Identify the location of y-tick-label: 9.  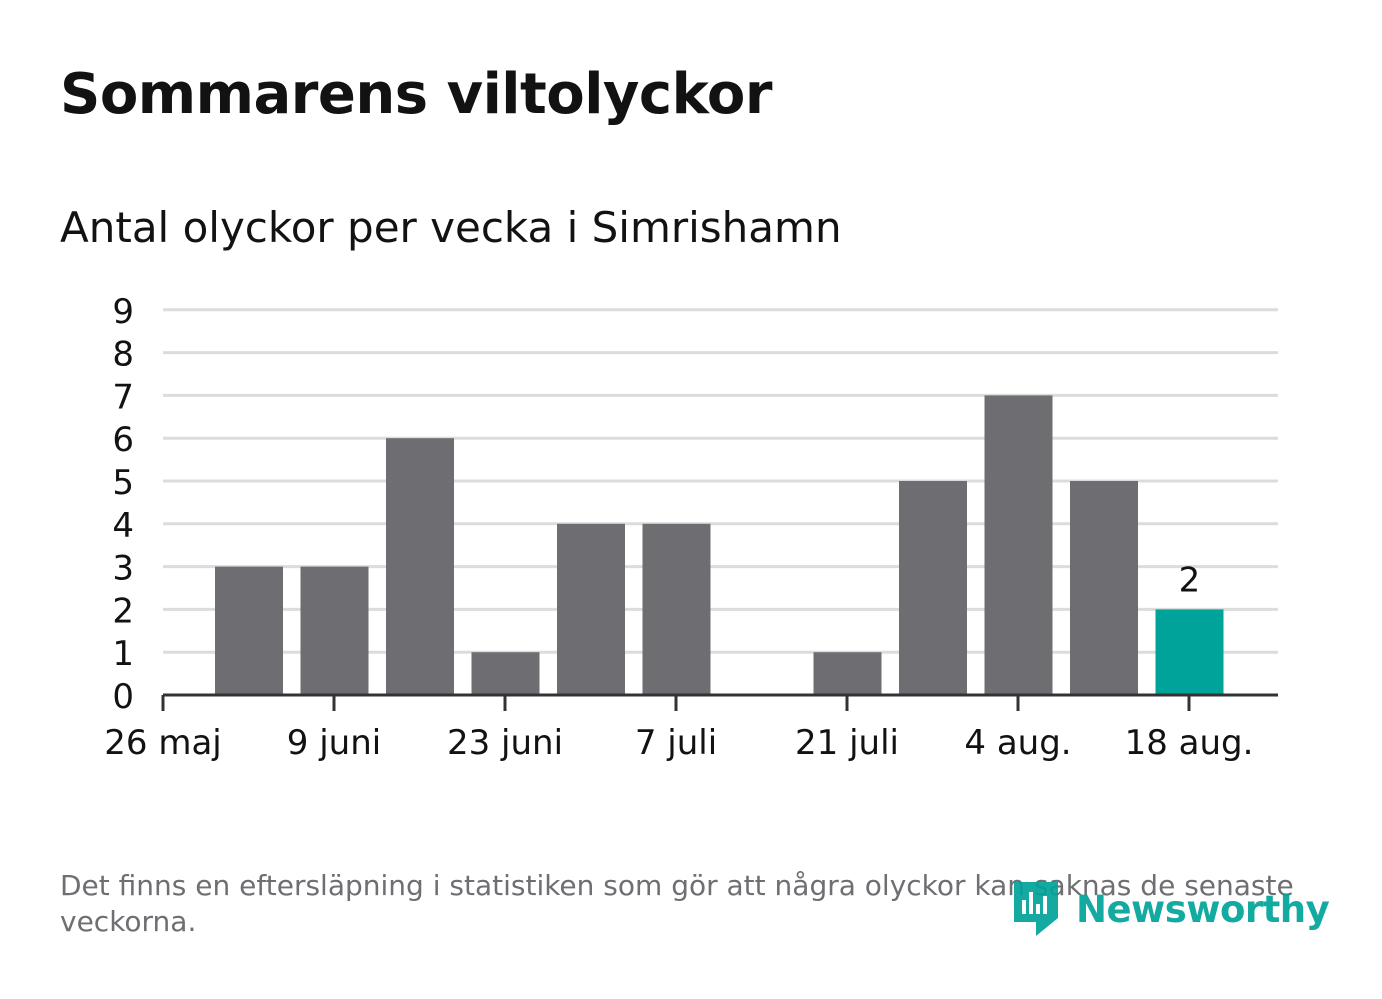
(123, 312).